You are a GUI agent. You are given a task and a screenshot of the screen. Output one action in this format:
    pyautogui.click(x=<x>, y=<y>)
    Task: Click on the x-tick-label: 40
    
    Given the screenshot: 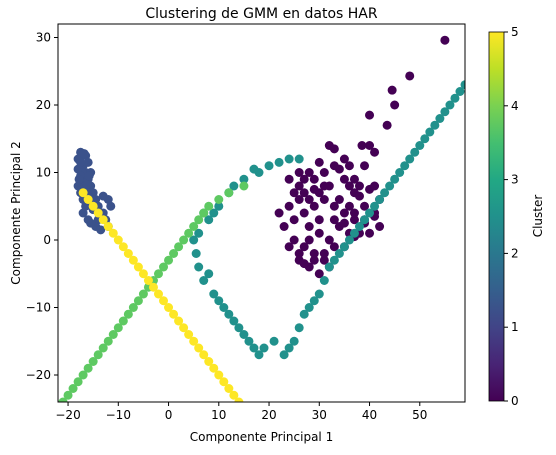 What is the action you would take?
    pyautogui.click(x=369, y=415)
    